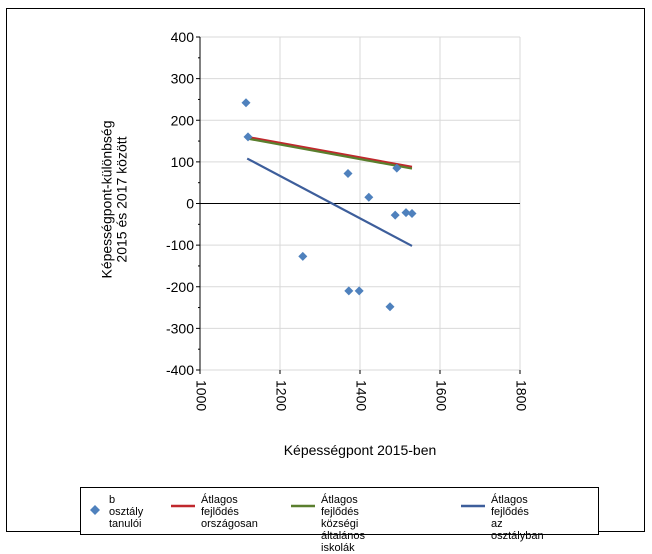 The image size is (652, 554). What do you see at coordinates (183, 506) in the screenshot?
I see `legend-line-national` at bounding box center [183, 506].